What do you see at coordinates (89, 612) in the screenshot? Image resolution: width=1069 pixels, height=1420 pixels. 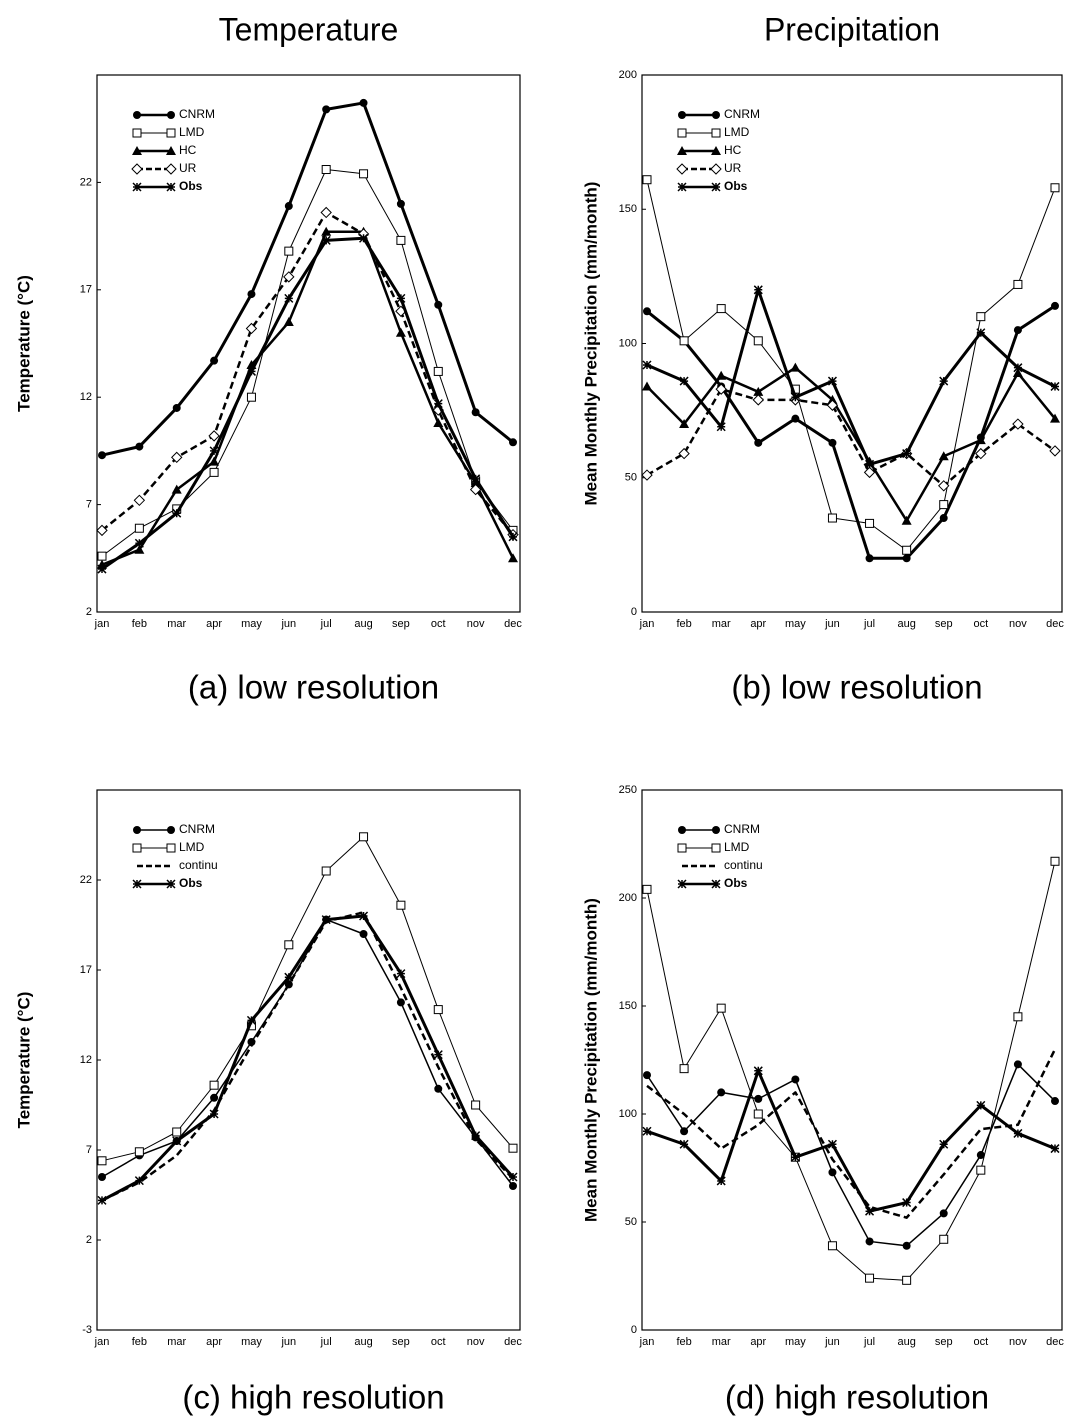 I see `y-tick-label: 2` at bounding box center [89, 612].